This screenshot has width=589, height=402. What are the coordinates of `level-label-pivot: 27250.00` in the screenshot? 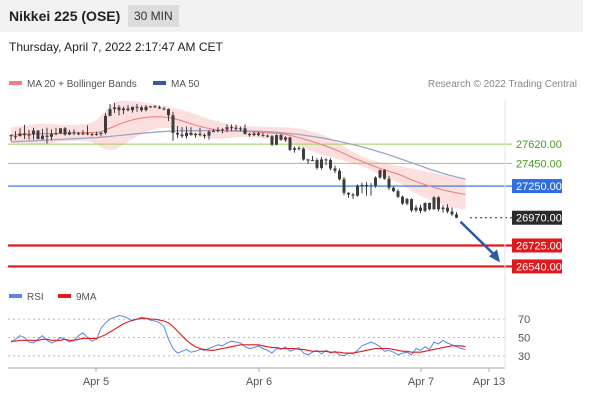 It's located at (539, 187).